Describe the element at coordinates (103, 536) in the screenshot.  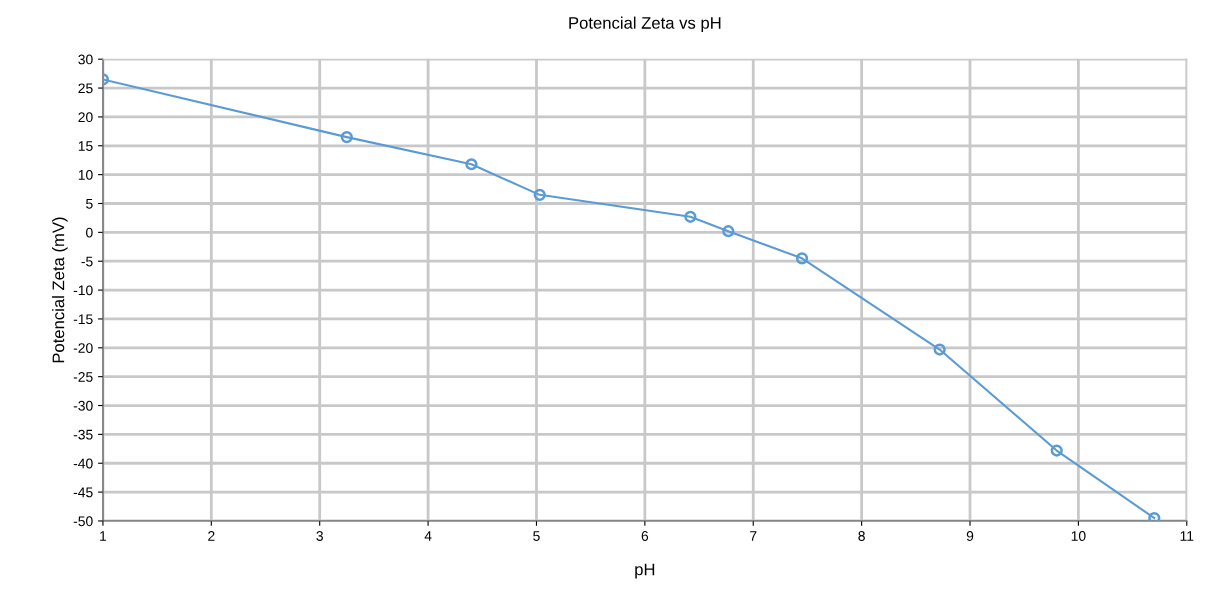
I see `x-tick-label: 1` at that location.